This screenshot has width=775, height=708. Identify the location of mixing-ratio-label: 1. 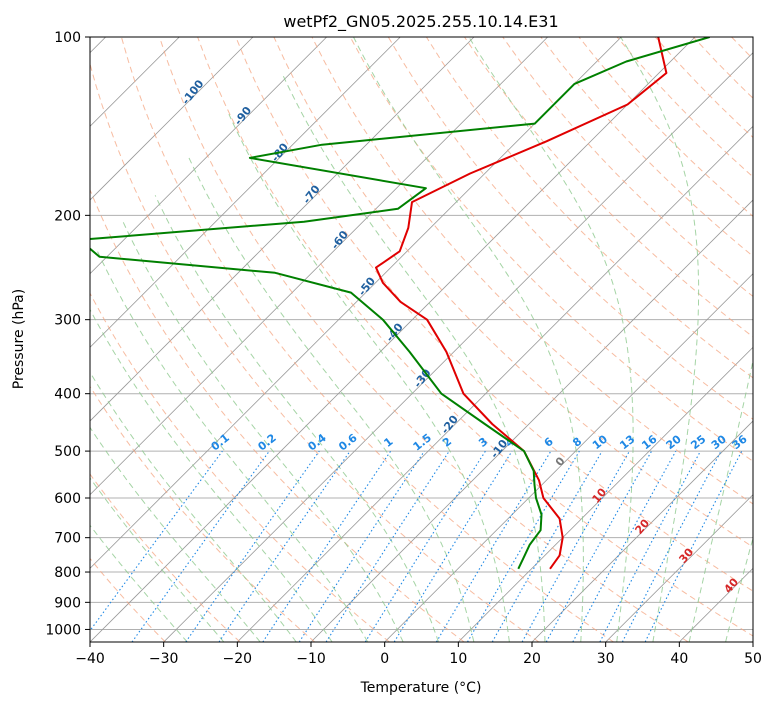
(389, 442).